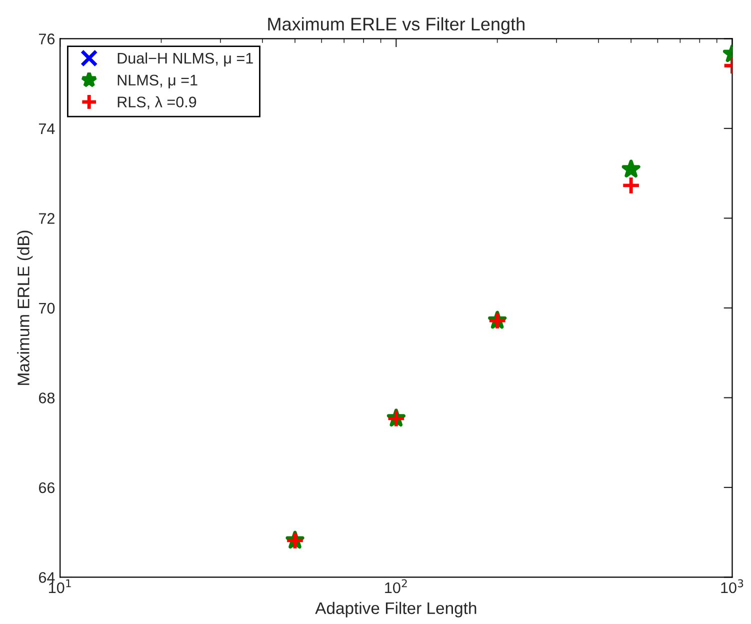 The image size is (751, 624). Describe the element at coordinates (47, 39) in the screenshot. I see `y-tick-label: 76` at that location.